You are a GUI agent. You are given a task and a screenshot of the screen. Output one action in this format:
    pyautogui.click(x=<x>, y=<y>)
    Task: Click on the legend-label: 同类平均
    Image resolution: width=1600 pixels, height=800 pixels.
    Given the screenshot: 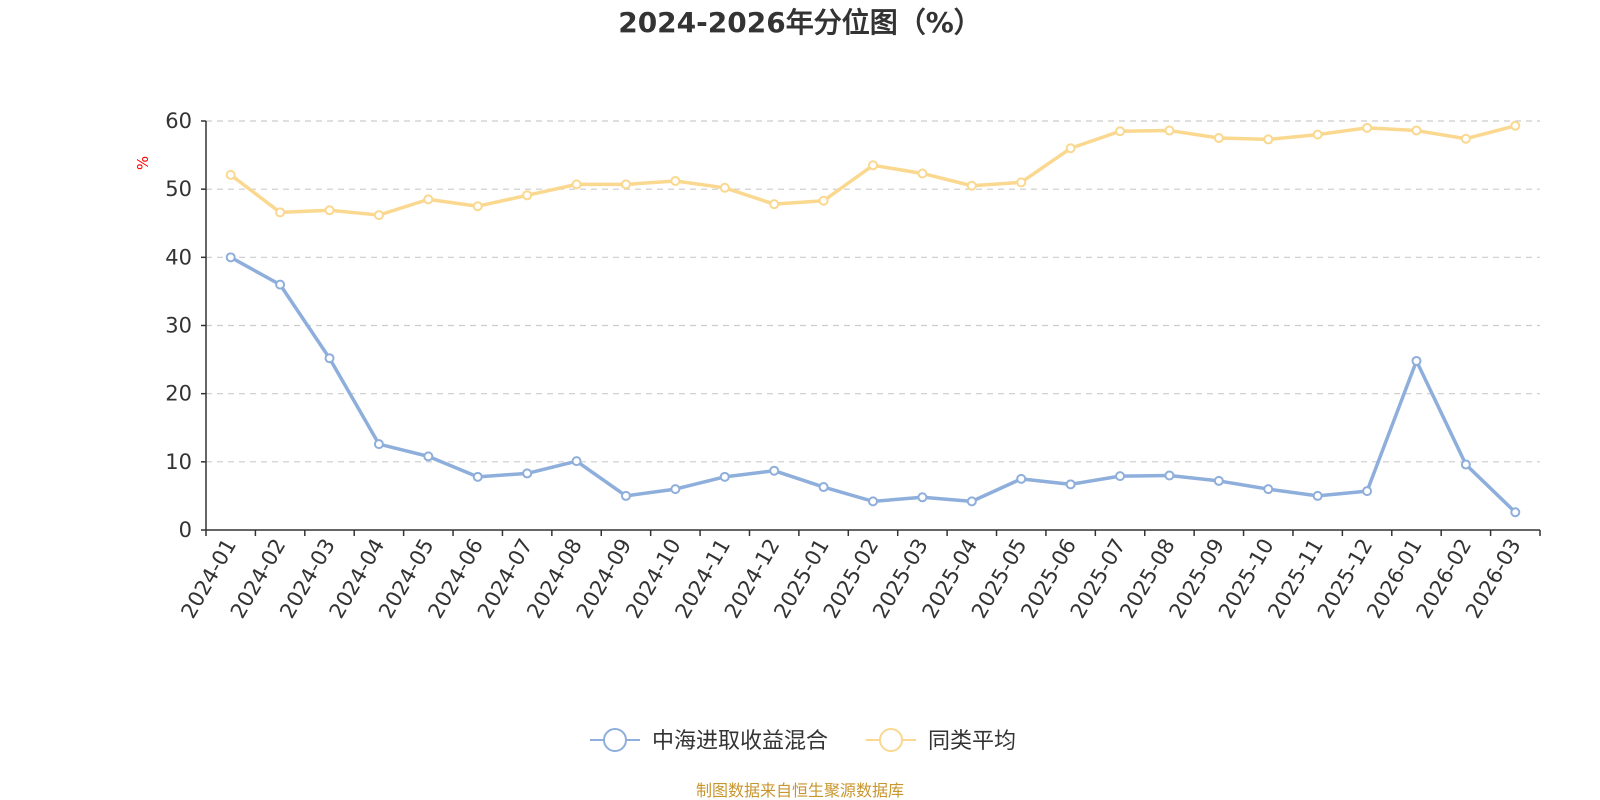 What is the action you would take?
    pyautogui.click(x=972, y=741)
    